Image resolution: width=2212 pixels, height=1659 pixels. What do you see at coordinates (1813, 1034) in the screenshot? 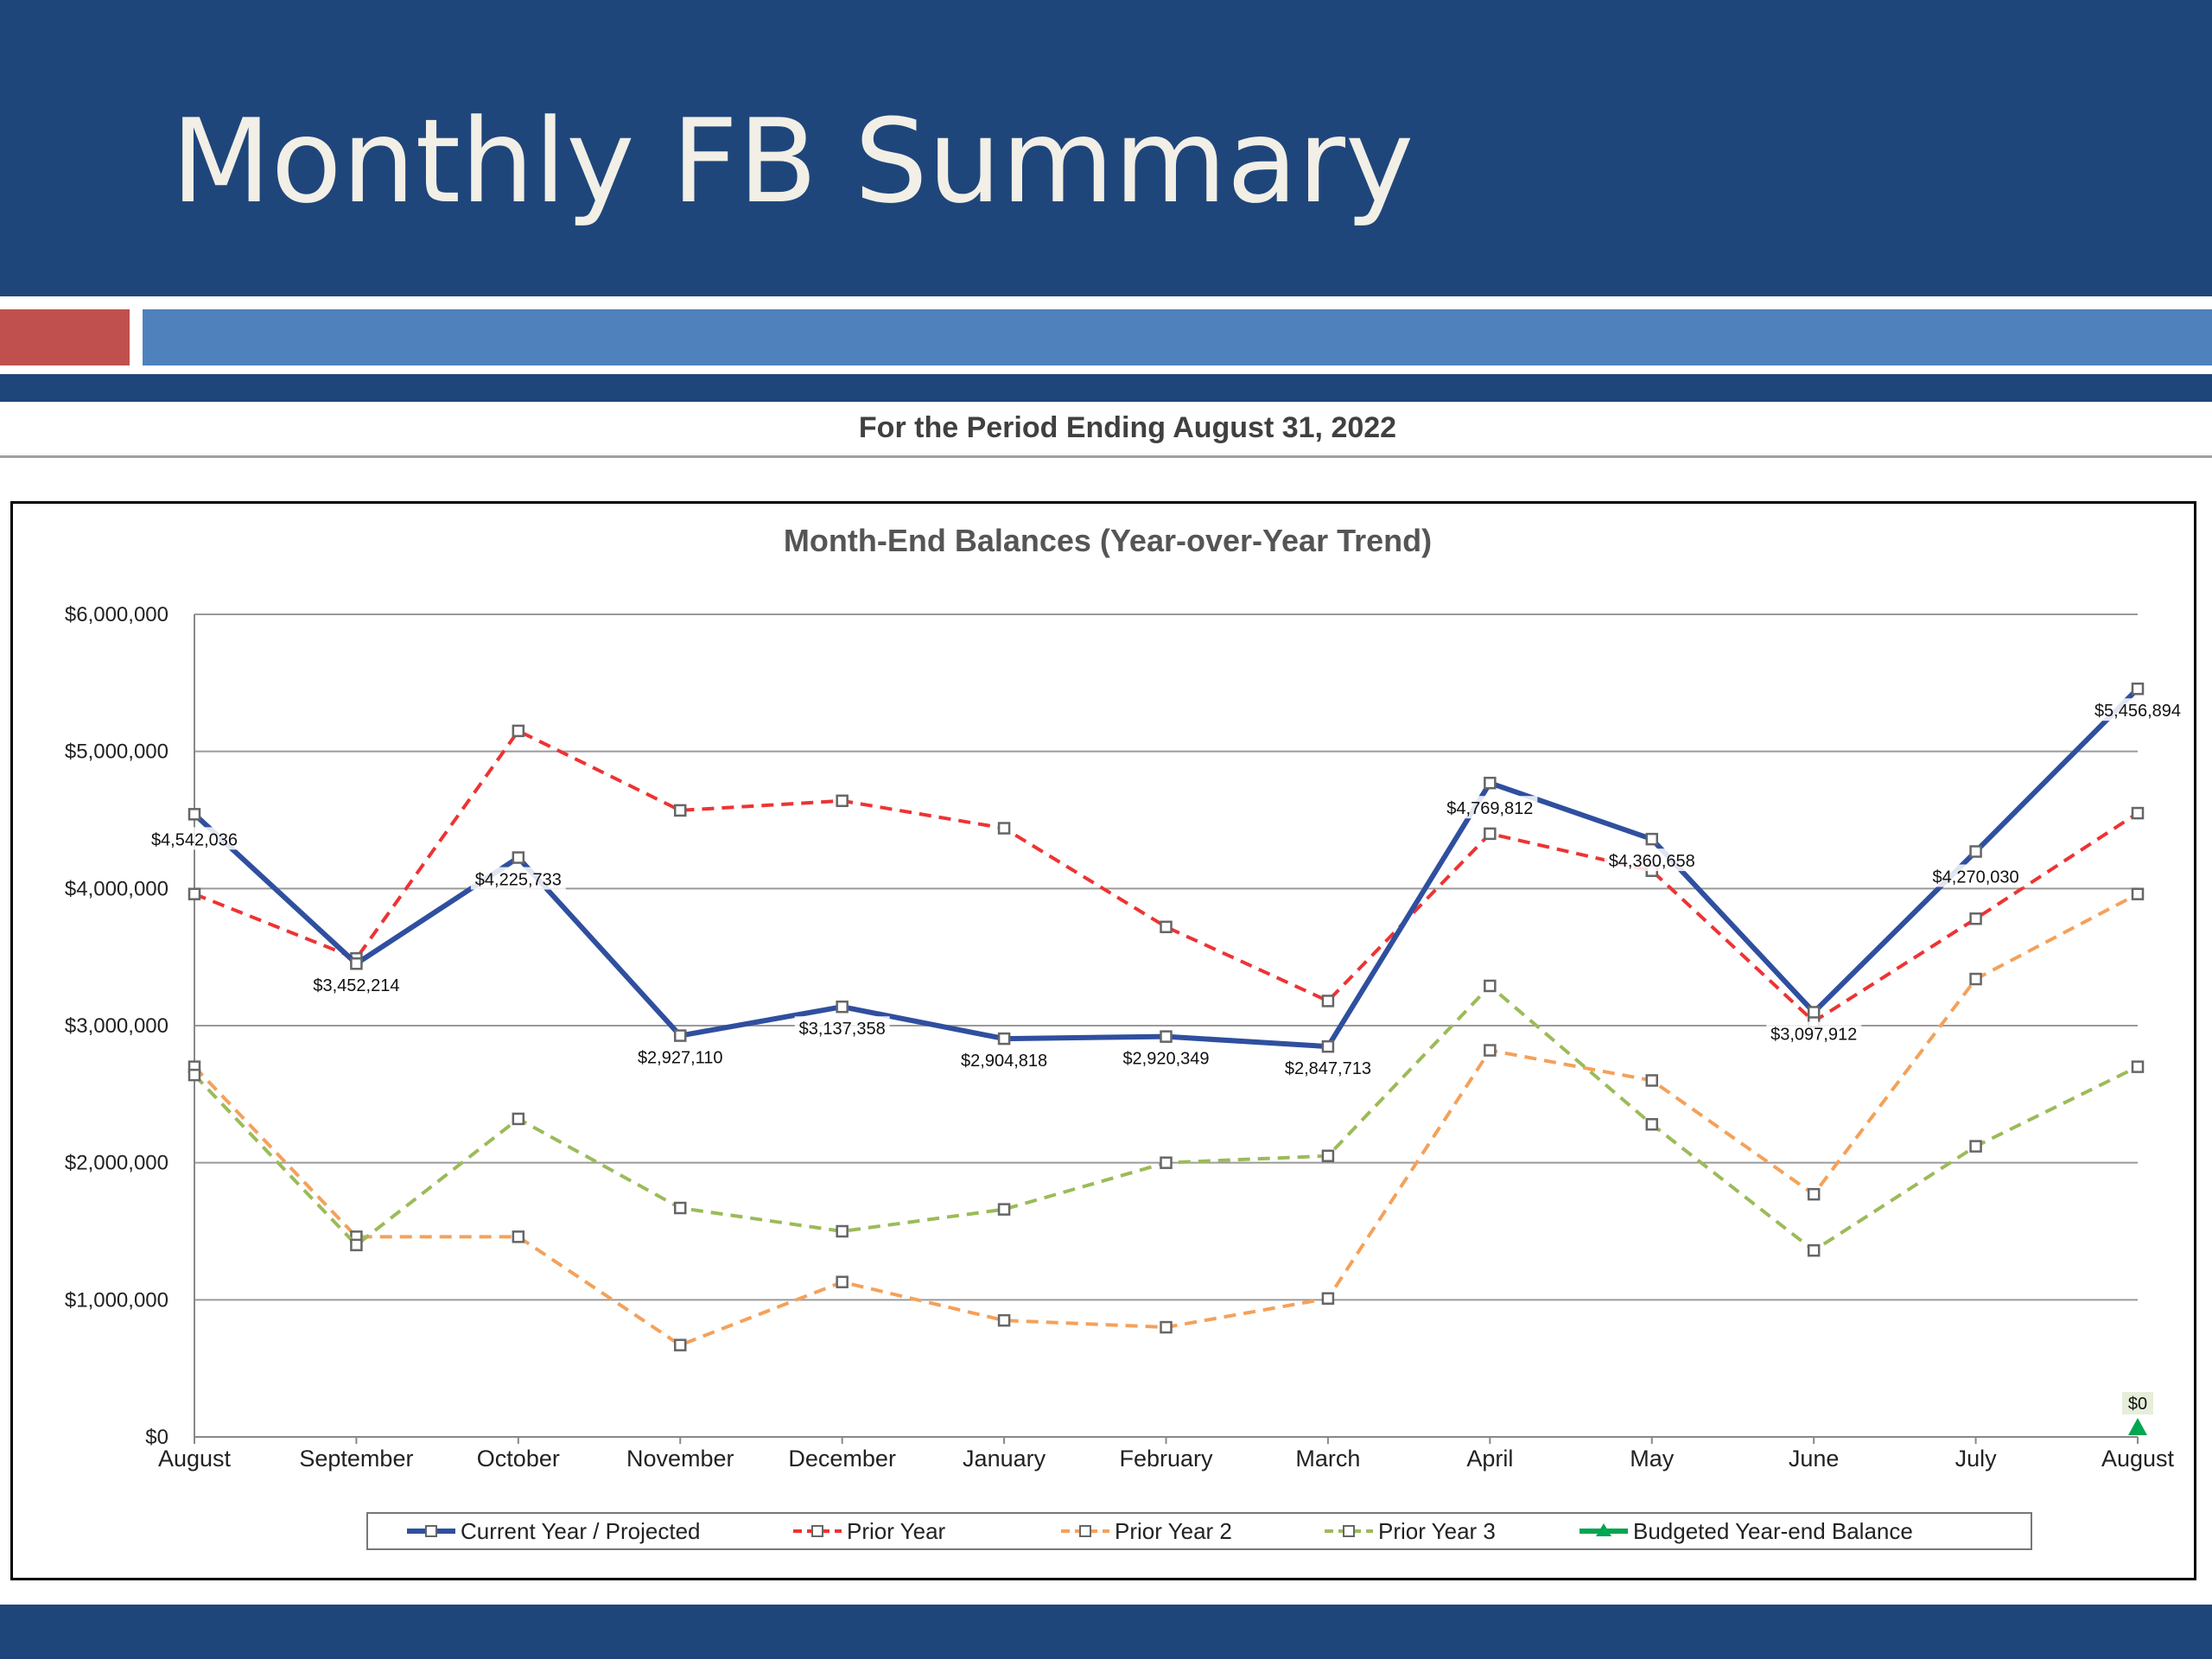
I see `data-label: $3,097,912` at bounding box center [1813, 1034].